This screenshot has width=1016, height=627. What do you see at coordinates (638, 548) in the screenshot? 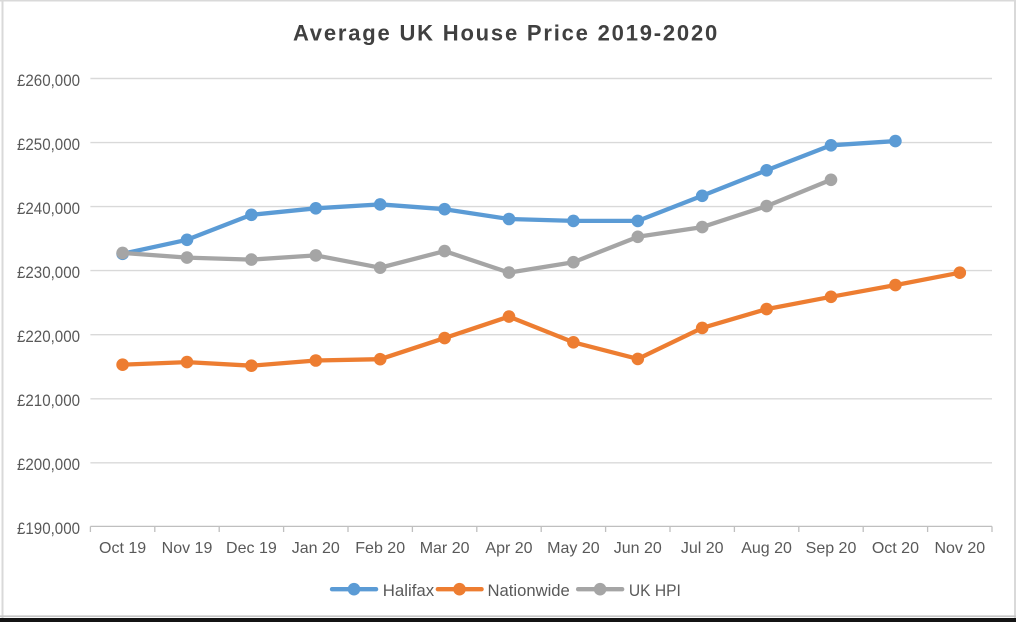
I see `svg-text: Jun 20` at bounding box center [638, 548].